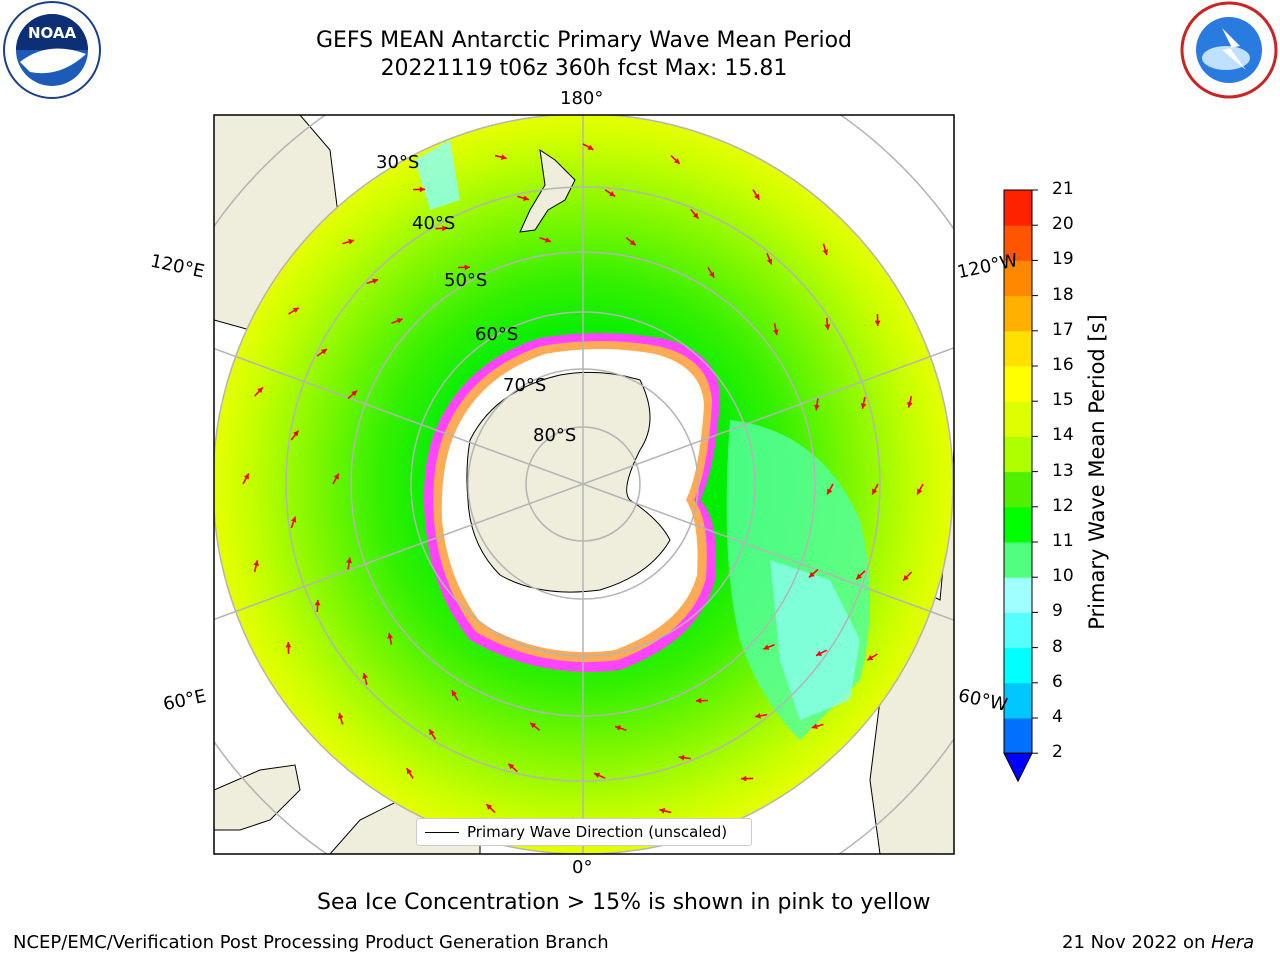 This screenshot has height=960, width=1280. Describe the element at coordinates (497, 334) in the screenshot. I see `lat-label-60s: 60°S` at that location.